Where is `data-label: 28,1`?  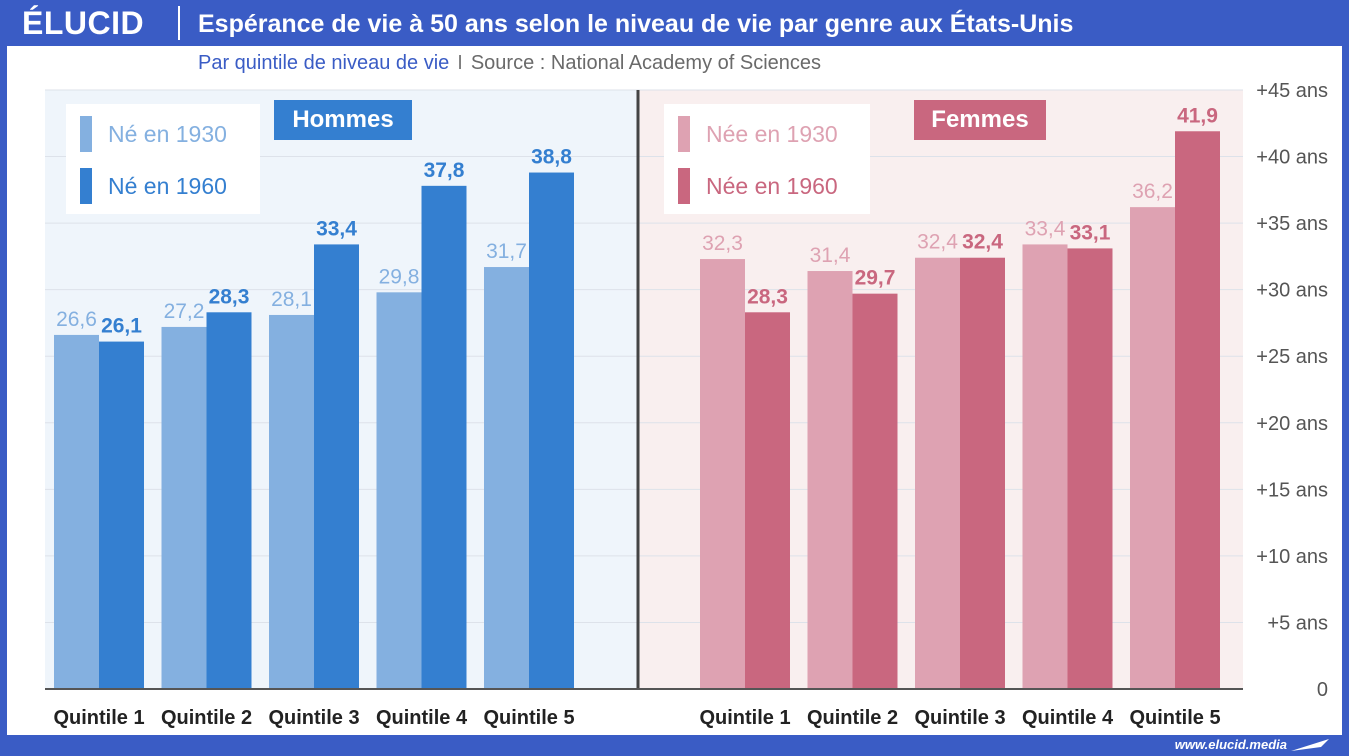 data-label: 28,1 is located at coordinates (291, 299).